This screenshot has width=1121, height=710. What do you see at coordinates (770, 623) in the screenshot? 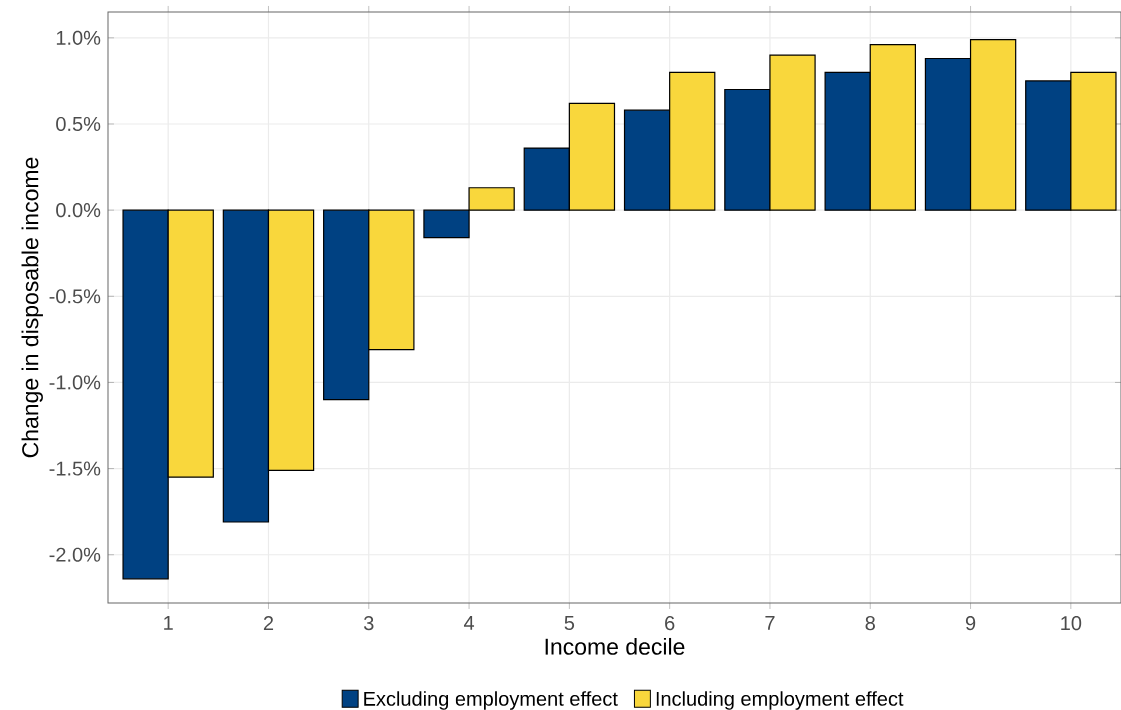
I see `x-tick-label: 7` at bounding box center [770, 623].